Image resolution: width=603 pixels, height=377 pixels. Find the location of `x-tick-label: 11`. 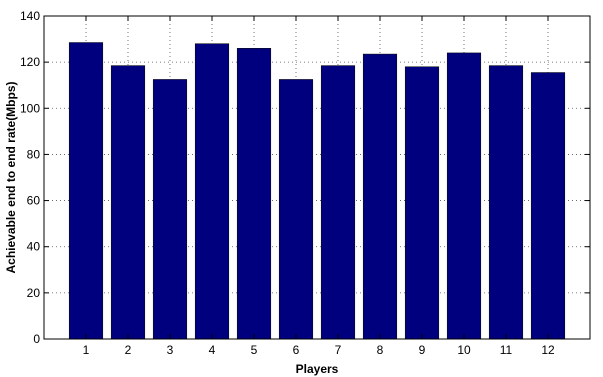

x-tick-label: 11 is located at coordinates (506, 350).